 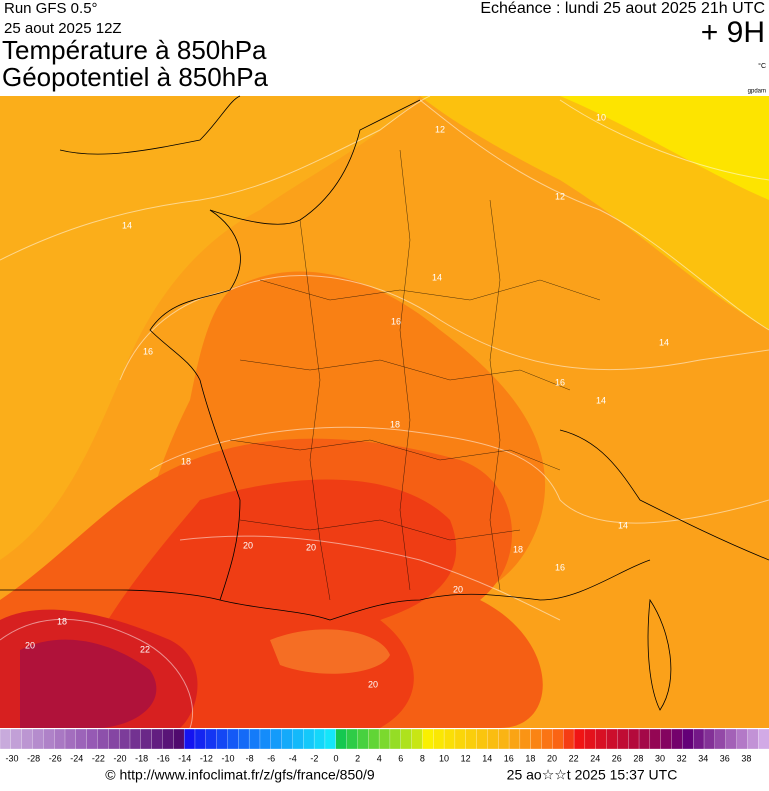 What do you see at coordinates (638, 758) in the screenshot?
I see `legend-label: 28` at bounding box center [638, 758].